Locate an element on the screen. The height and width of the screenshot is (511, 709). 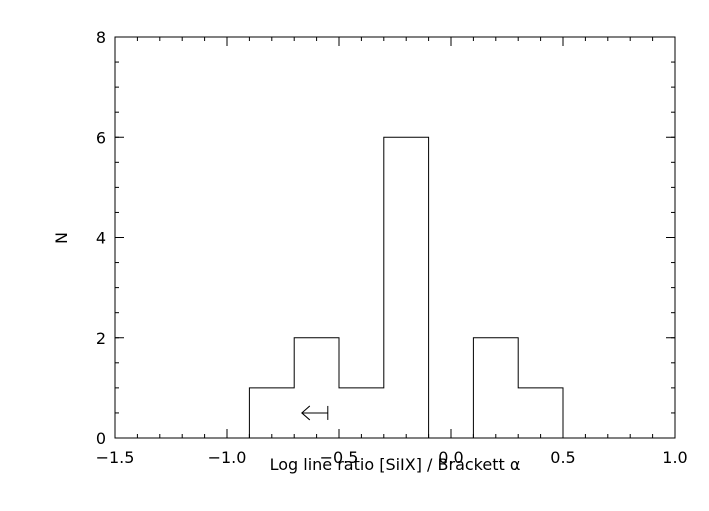
y-tick-label: 4 is located at coordinates (101, 238).